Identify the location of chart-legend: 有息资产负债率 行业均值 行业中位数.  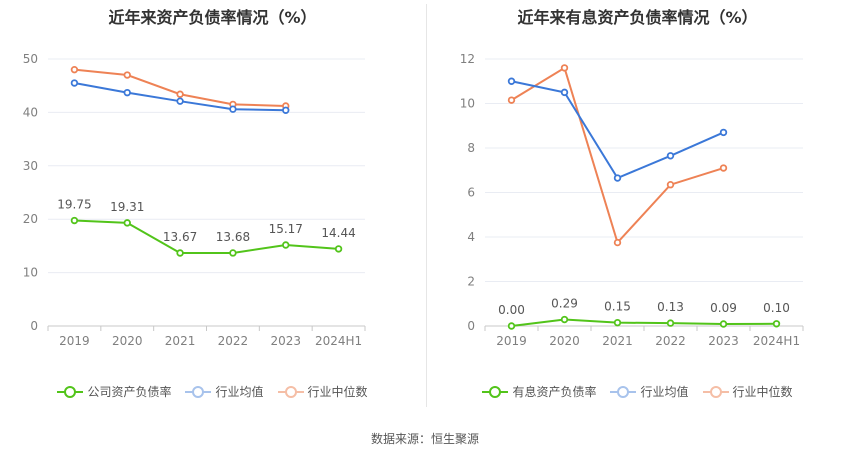
(637, 391).